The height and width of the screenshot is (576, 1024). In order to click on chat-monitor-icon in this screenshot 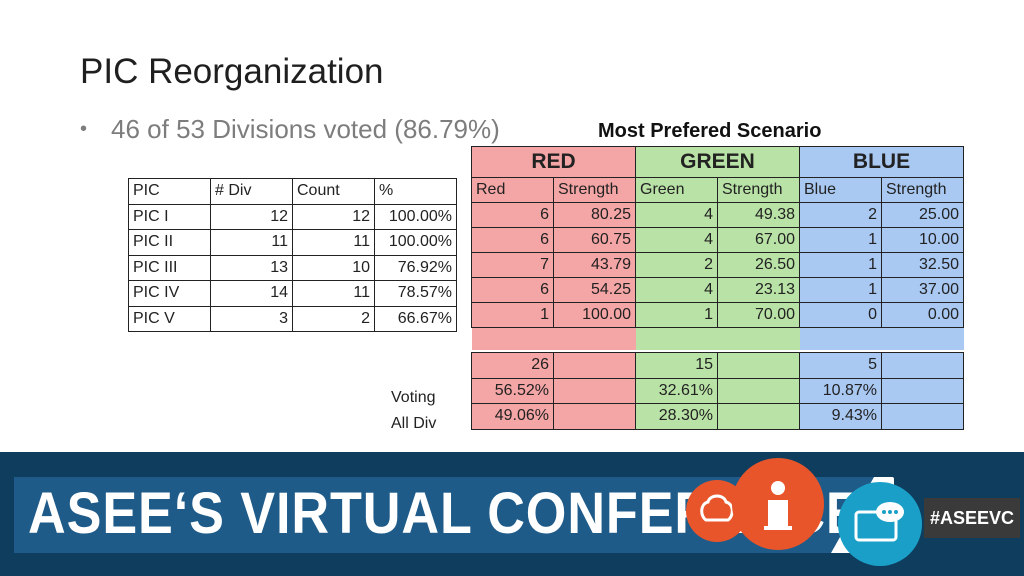, I will do `click(880, 524)`.